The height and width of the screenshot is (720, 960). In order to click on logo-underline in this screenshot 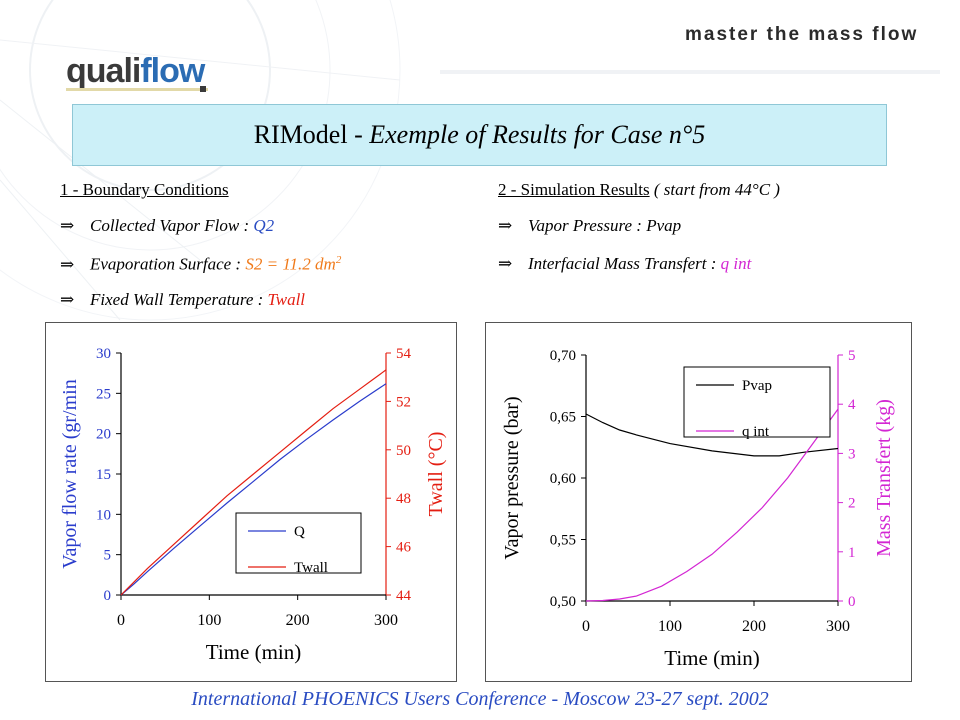, I will do `click(137, 89)`.